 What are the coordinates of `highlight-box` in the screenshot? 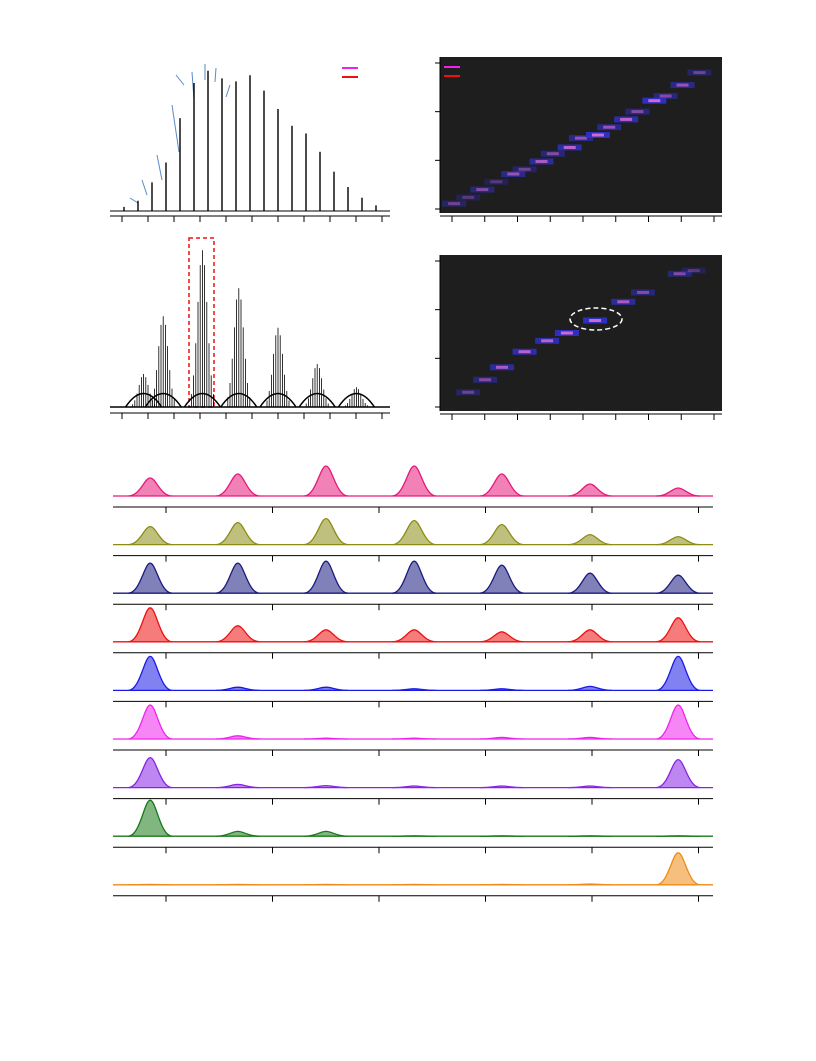 It's located at (201, 322).